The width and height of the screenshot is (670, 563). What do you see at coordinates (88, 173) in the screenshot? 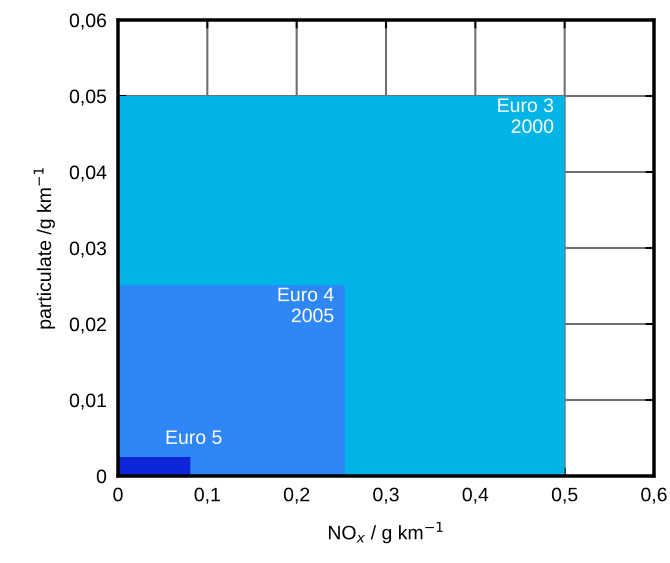
I see `y-tick-label: 0,04` at bounding box center [88, 173].